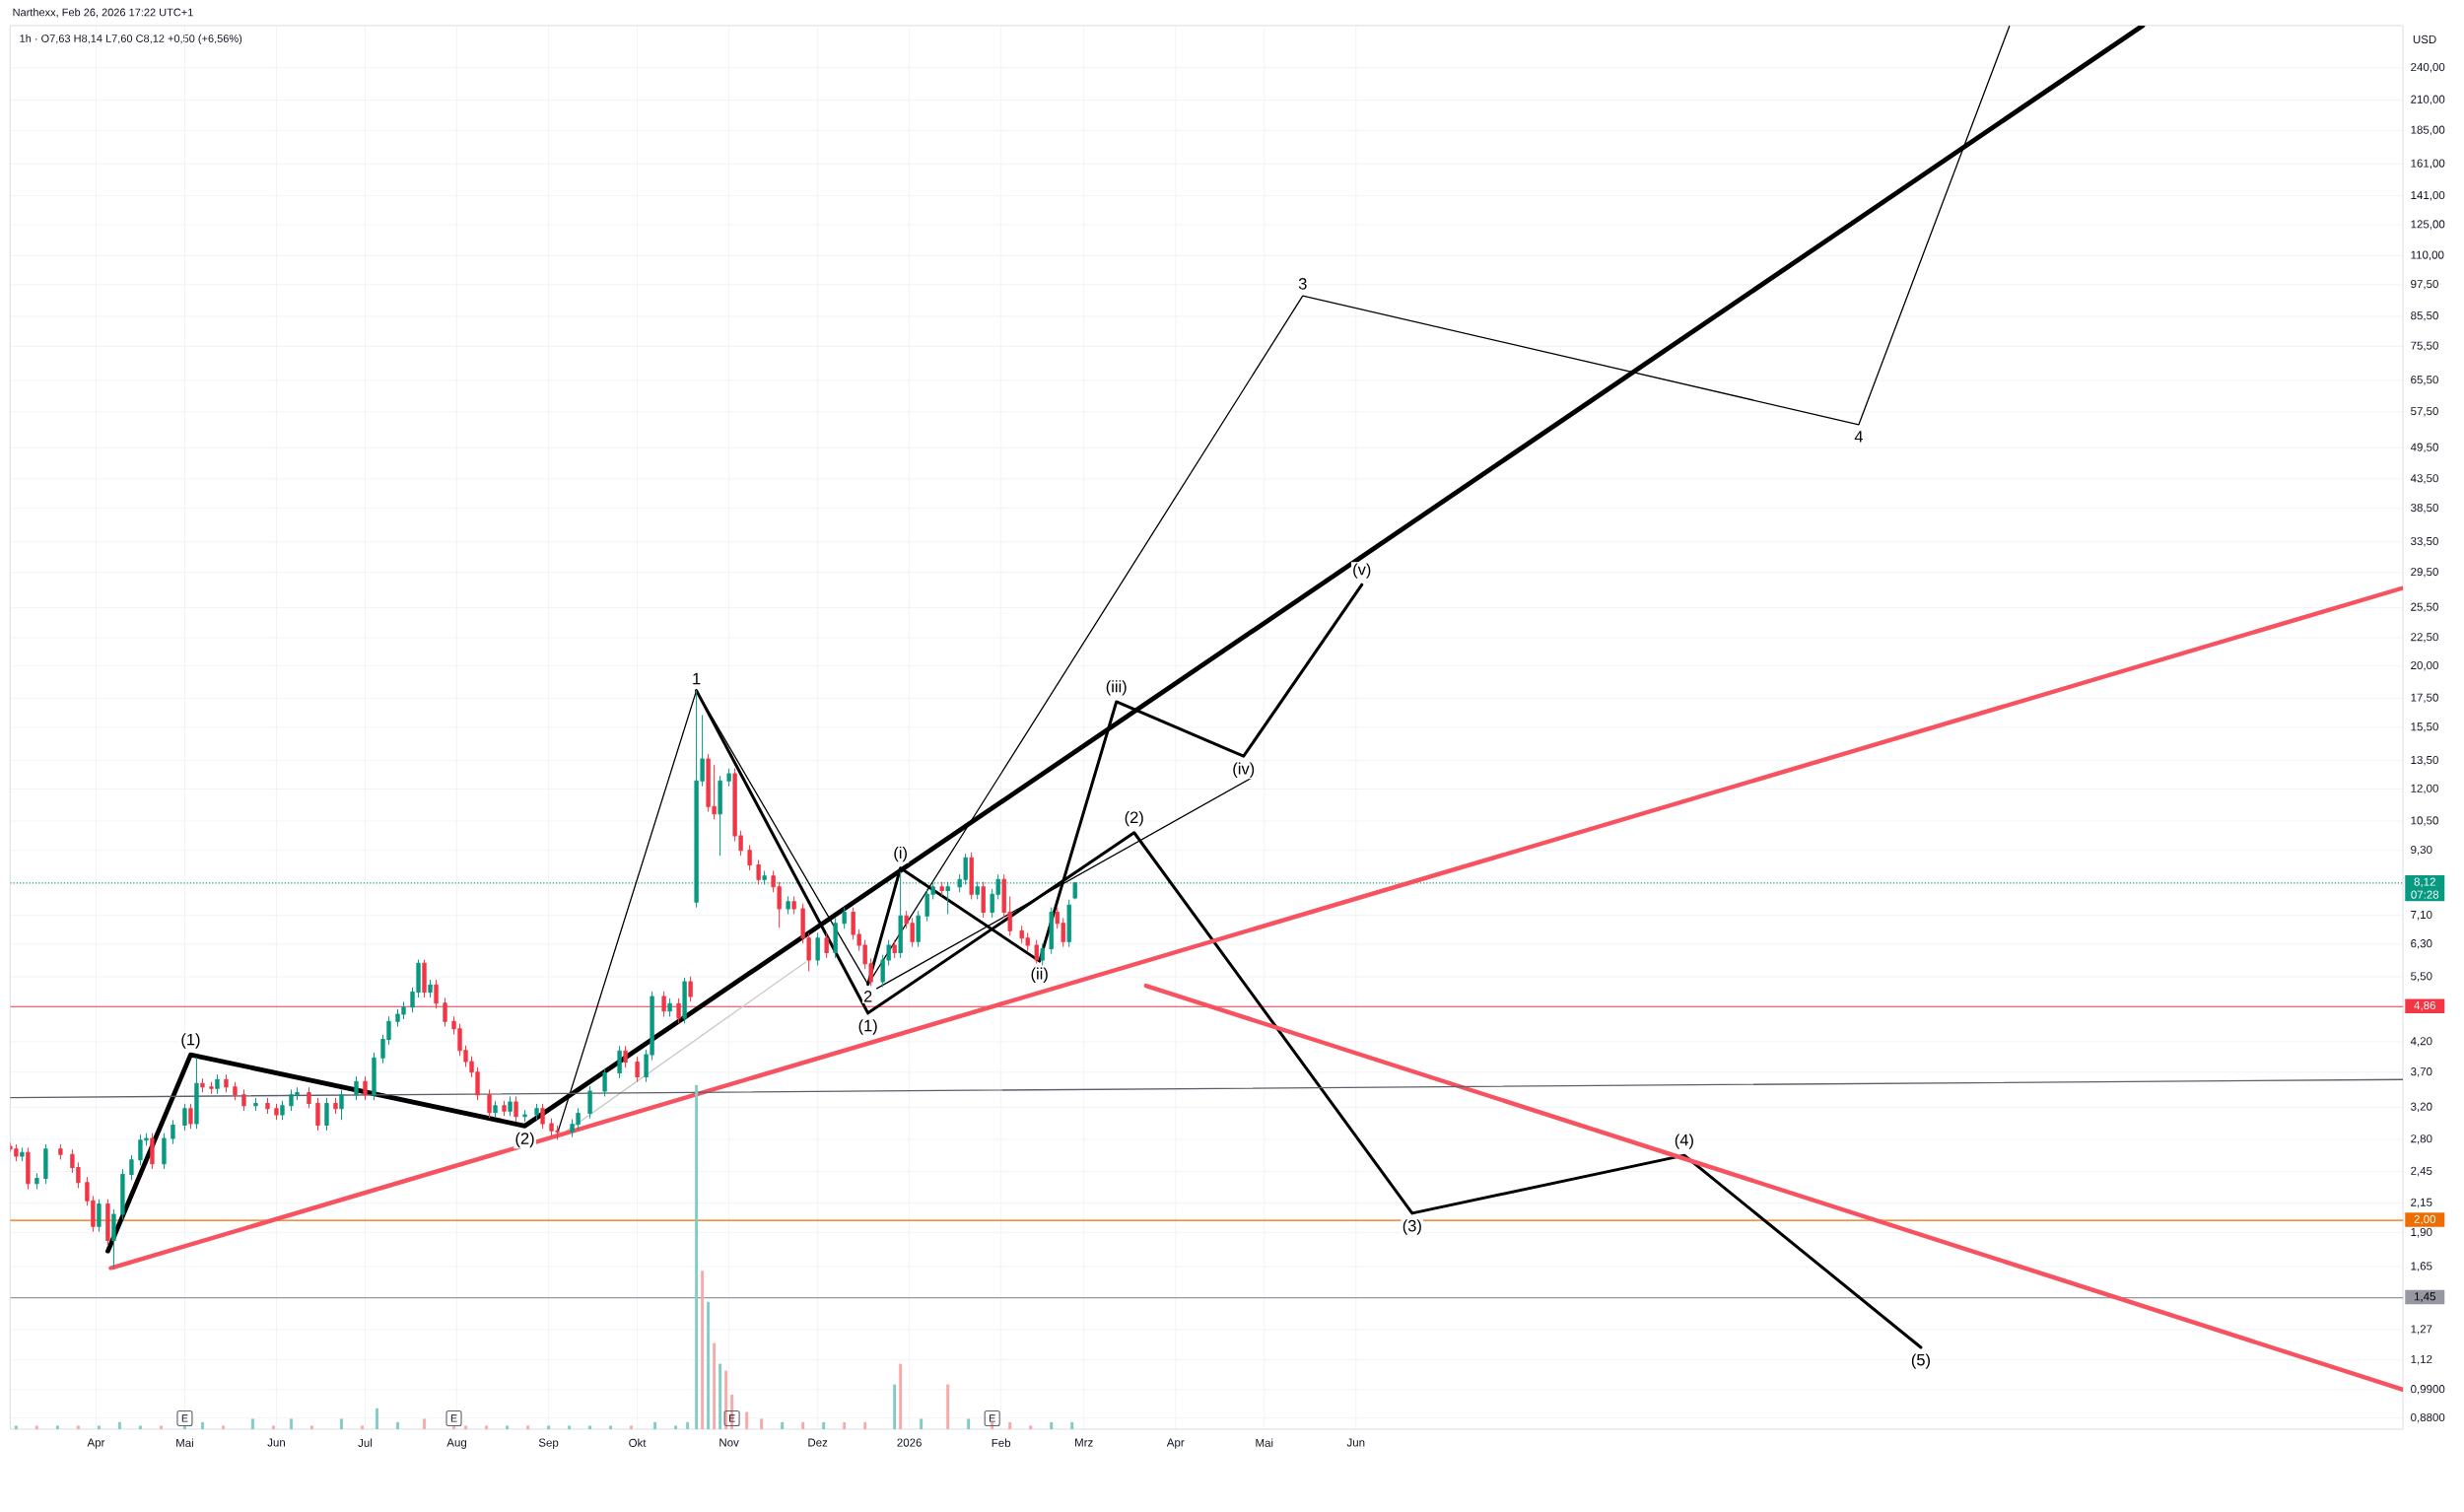 The width and height of the screenshot is (2464, 1512). What do you see at coordinates (2421, 916) in the screenshot?
I see `y-tick-label: 7,10` at bounding box center [2421, 916].